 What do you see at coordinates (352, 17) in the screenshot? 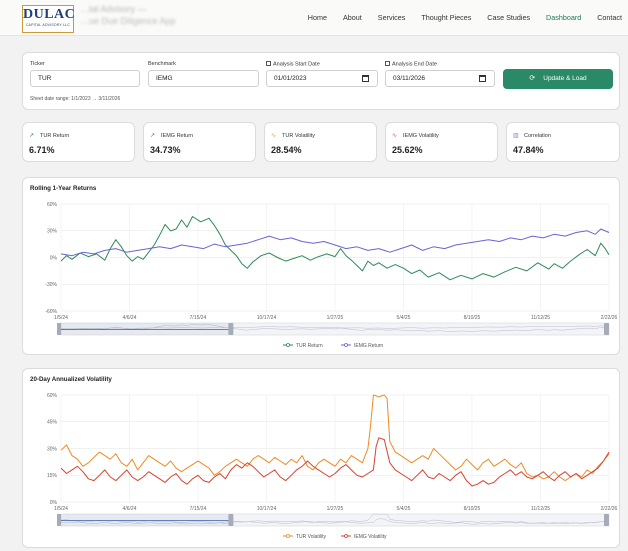
I see `nav-about: About` at bounding box center [352, 17].